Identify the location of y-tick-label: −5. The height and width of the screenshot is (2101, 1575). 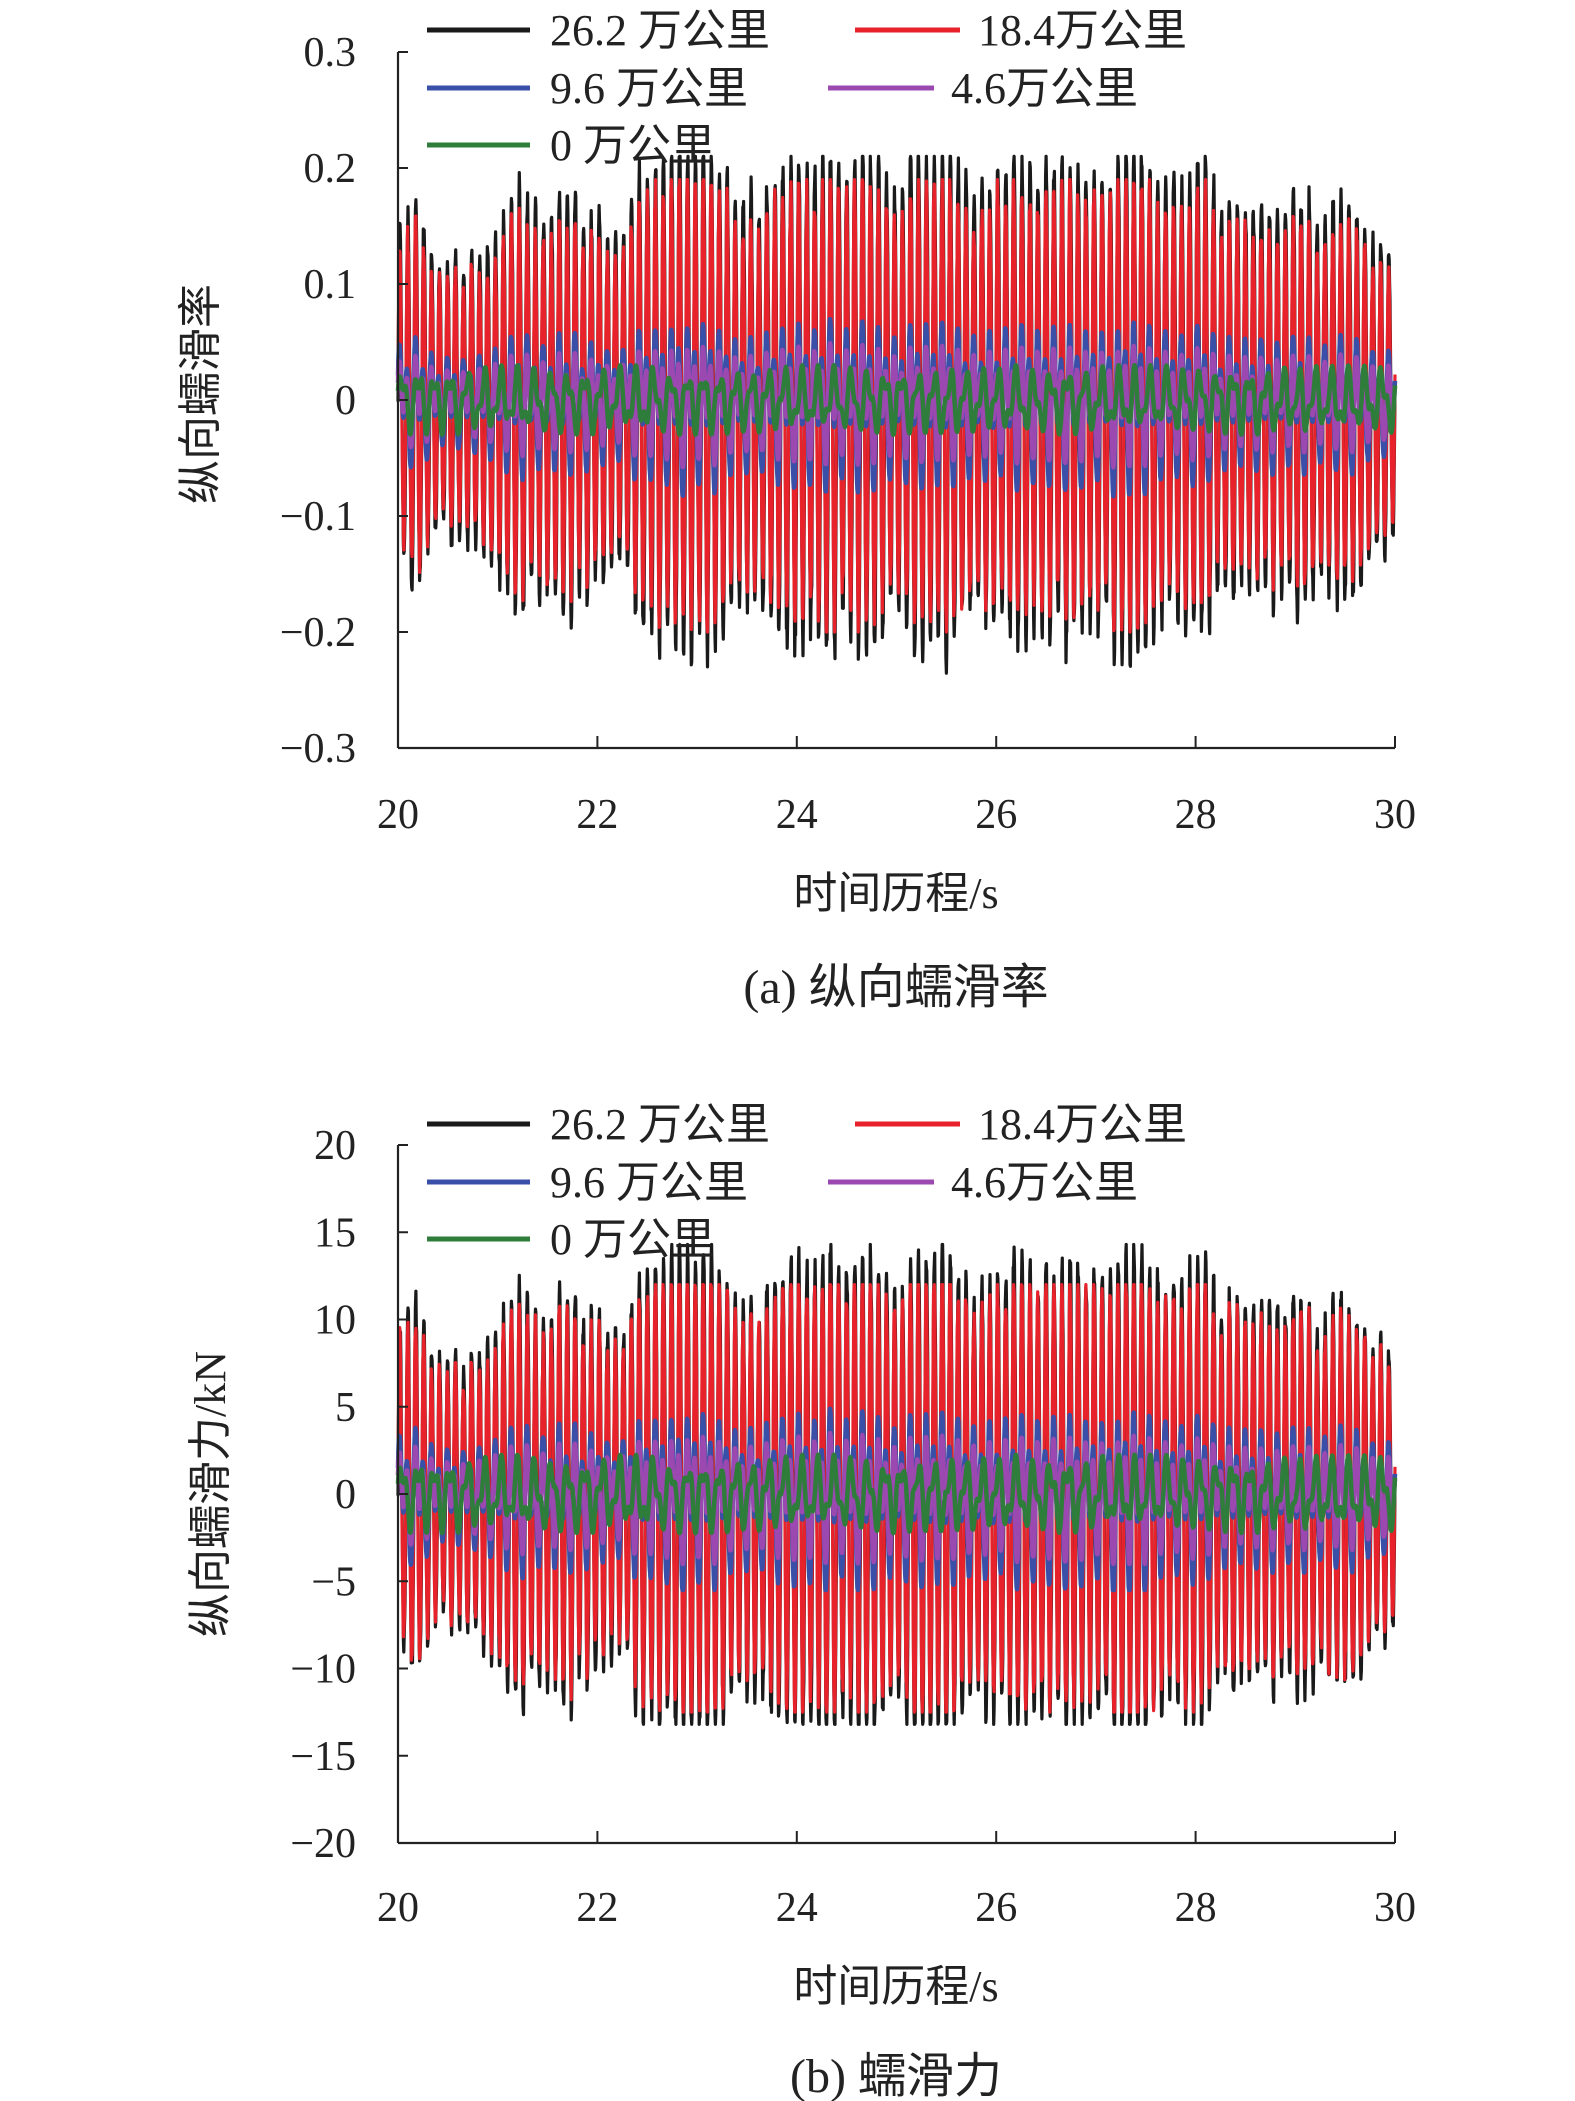
(333, 1582).